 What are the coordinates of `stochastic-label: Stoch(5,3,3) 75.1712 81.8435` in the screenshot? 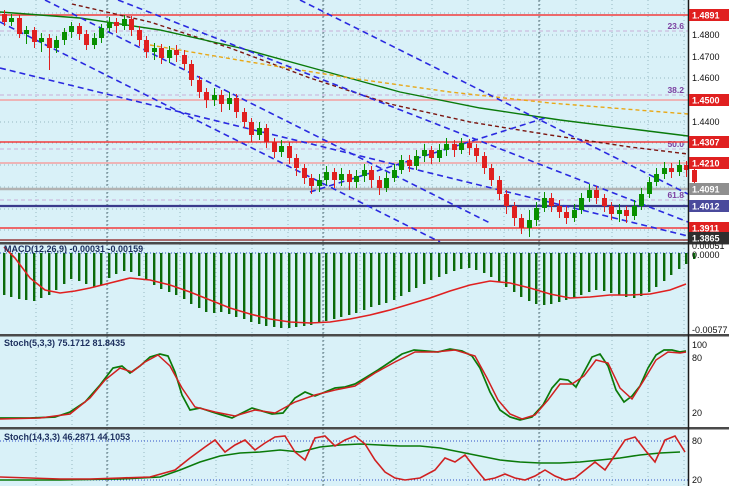 It's located at (64, 343).